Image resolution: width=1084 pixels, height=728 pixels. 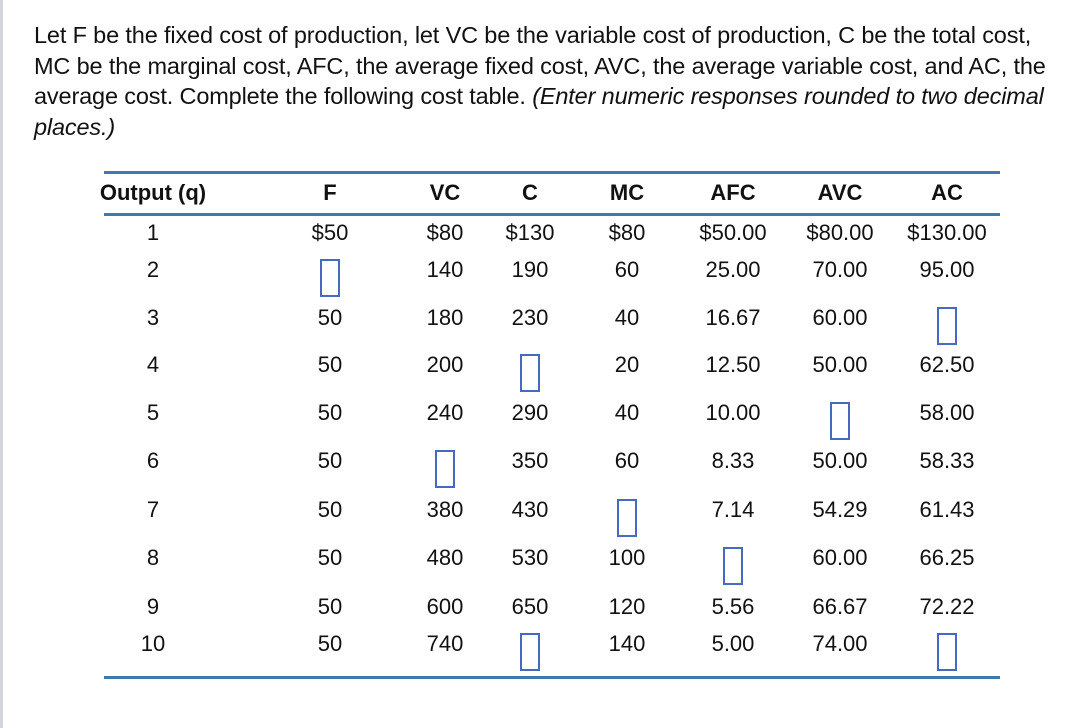 I want to click on column-header-avc: AVC, so click(x=840, y=192).